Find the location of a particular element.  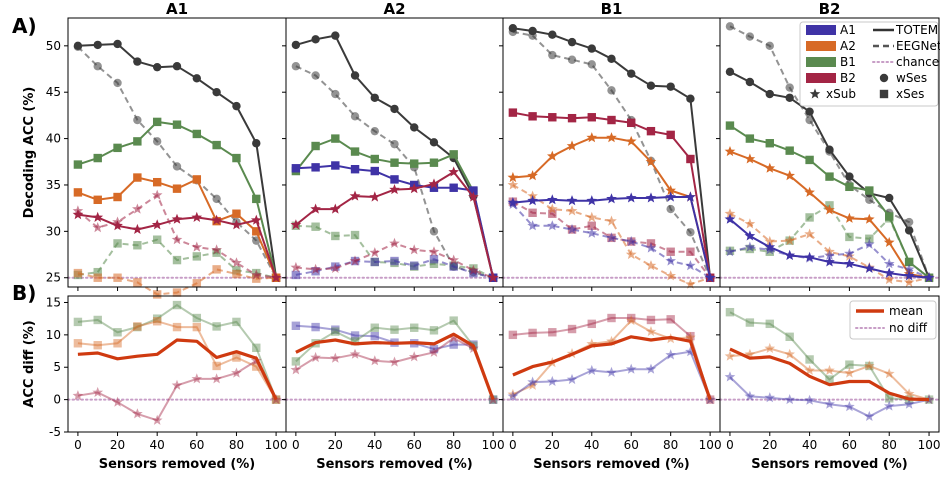

panel-r0-c2: B1 is located at coordinates (610, 145).